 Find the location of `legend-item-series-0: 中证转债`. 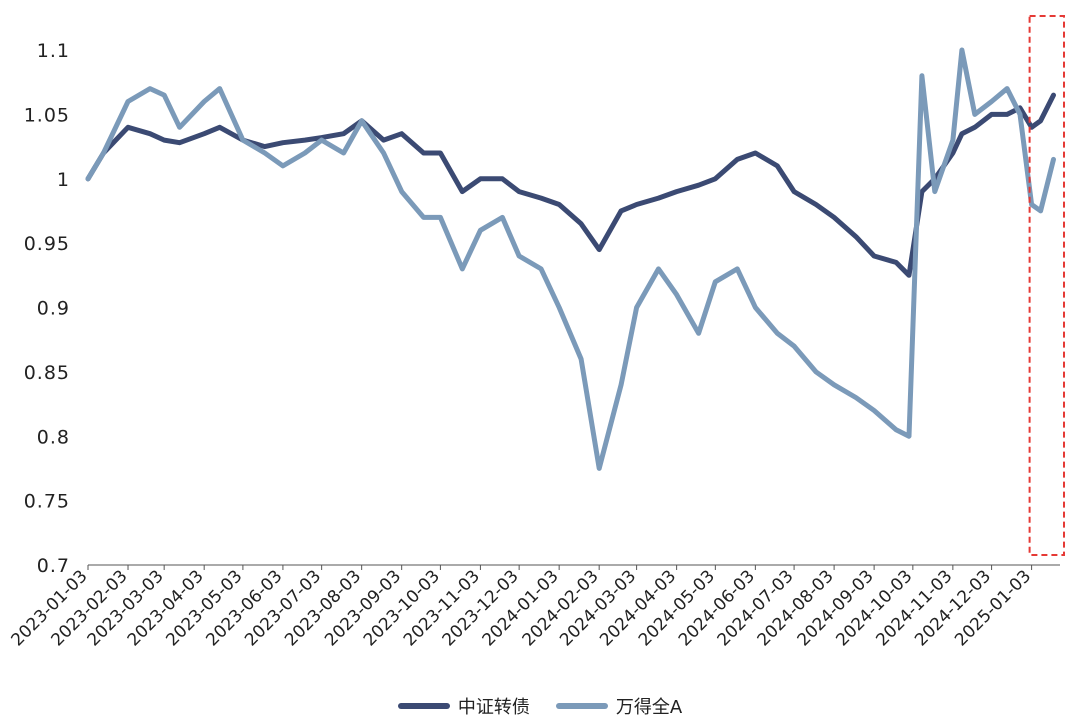

legend-item-series-0: 中证转债 is located at coordinates (463, 706).